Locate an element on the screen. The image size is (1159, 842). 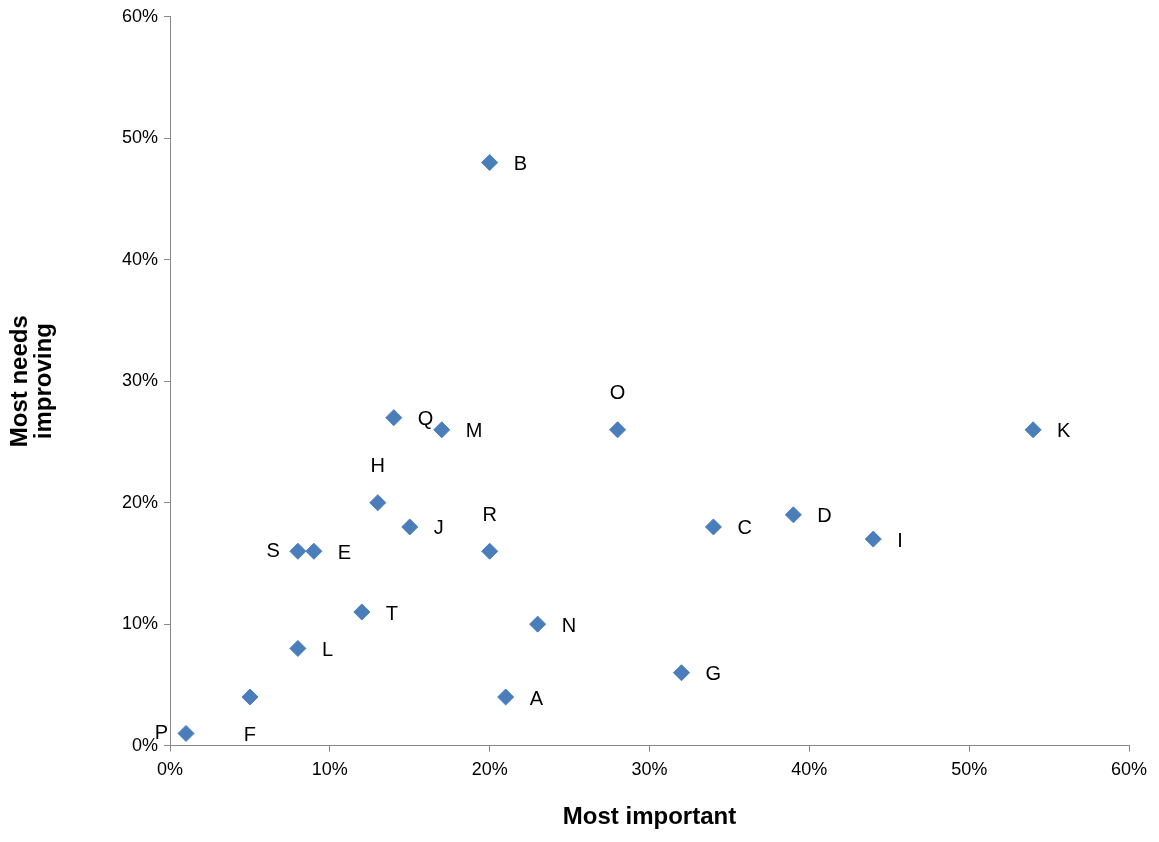
annotation: M is located at coordinates (474, 430).